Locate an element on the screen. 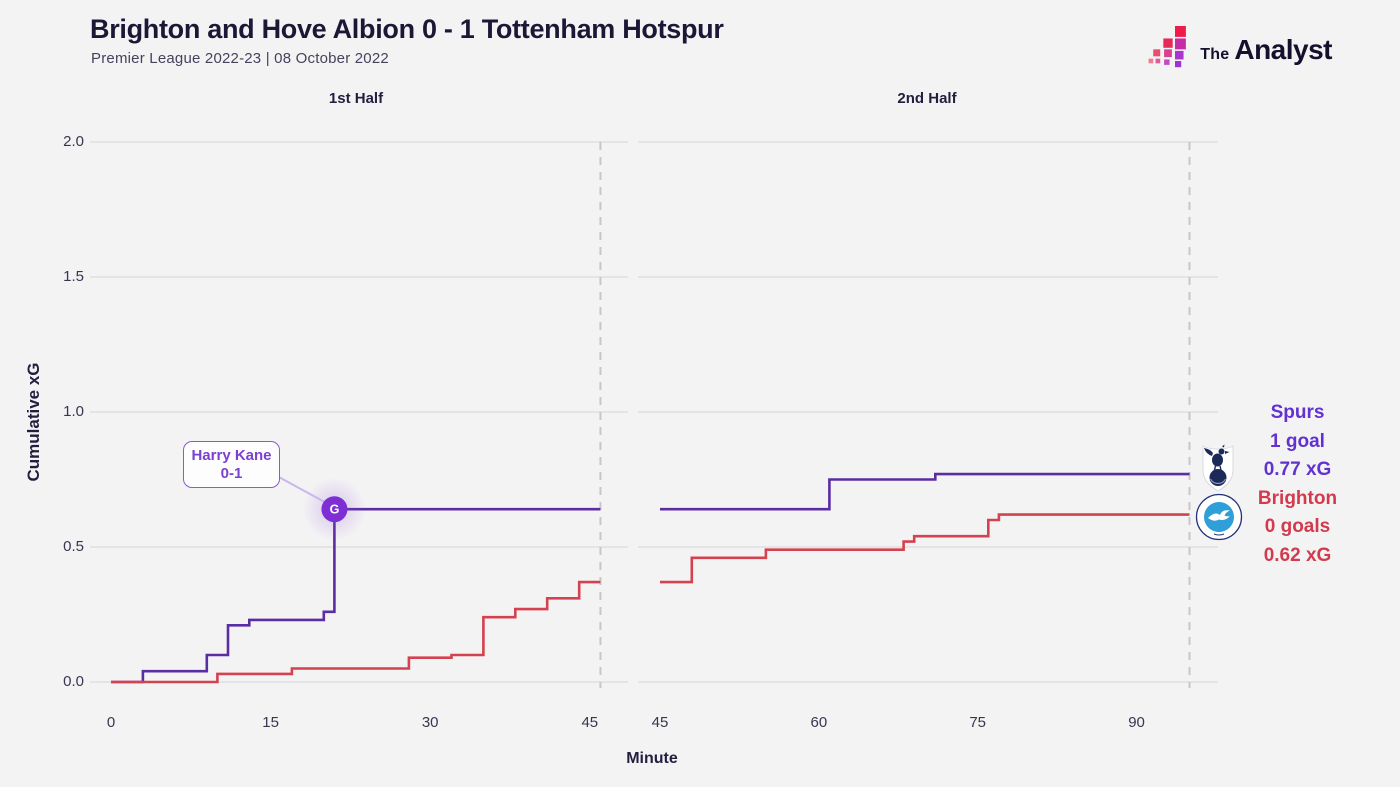 This screenshot has width=1400, height=787. goal-marker is located at coordinates (334, 509).